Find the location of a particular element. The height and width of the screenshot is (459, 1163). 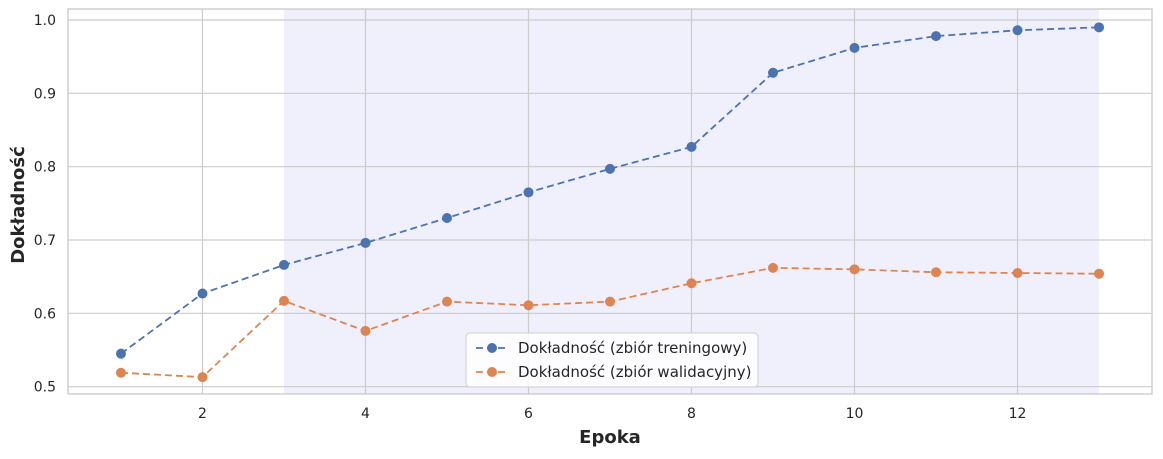

x-tick-label: 6 is located at coordinates (528, 414).